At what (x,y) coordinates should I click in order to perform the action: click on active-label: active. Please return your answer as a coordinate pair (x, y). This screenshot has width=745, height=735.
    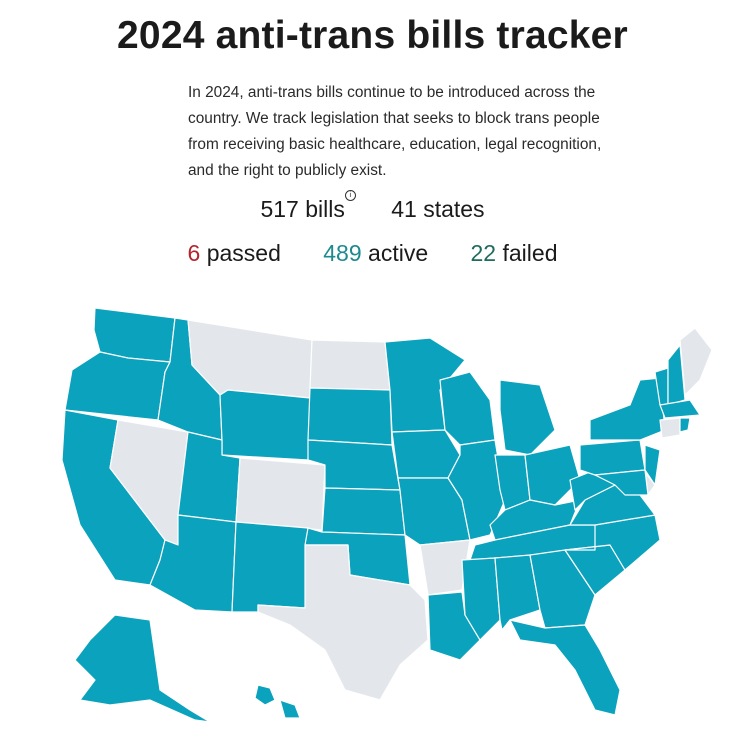
    Looking at the image, I should click on (398, 253).